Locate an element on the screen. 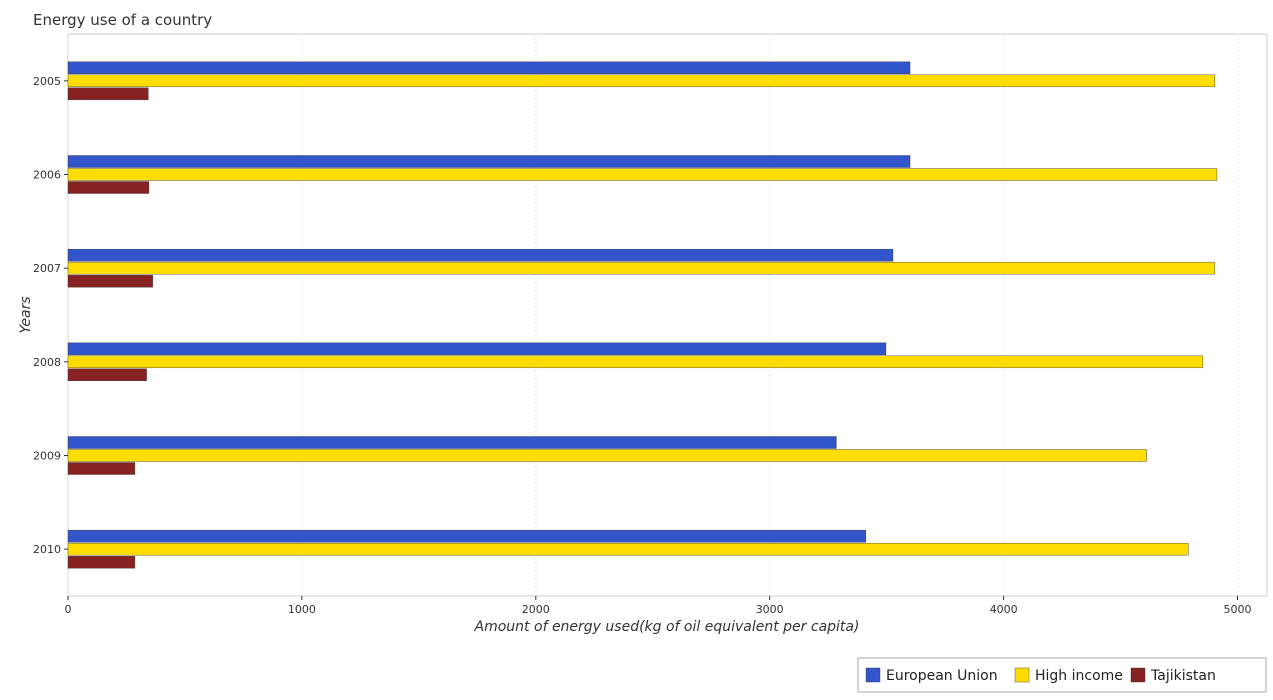  legend: European Union High income Tajikistan is located at coordinates (1062, 675).